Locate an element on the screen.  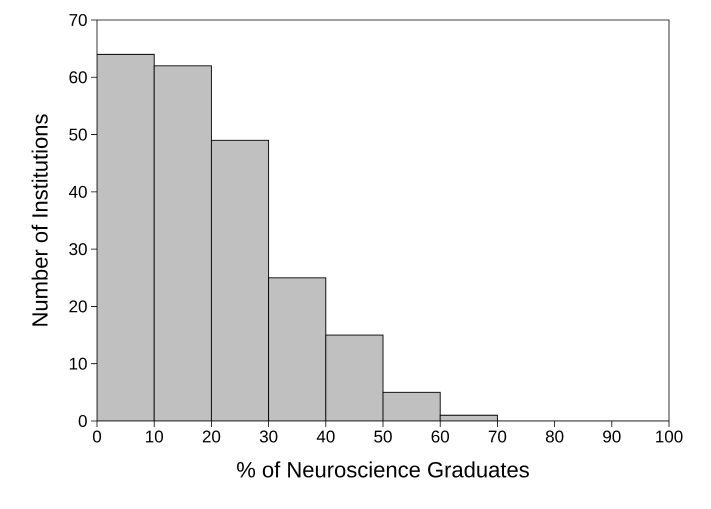
x-tick-label: 70 is located at coordinates (497, 436).